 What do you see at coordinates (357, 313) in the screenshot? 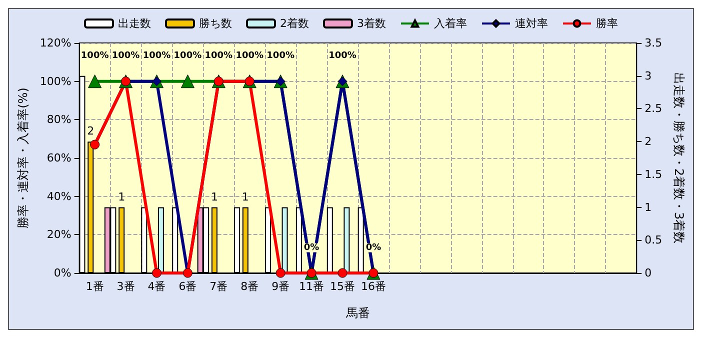
I see `x-axis-title: 馬番` at bounding box center [357, 313].